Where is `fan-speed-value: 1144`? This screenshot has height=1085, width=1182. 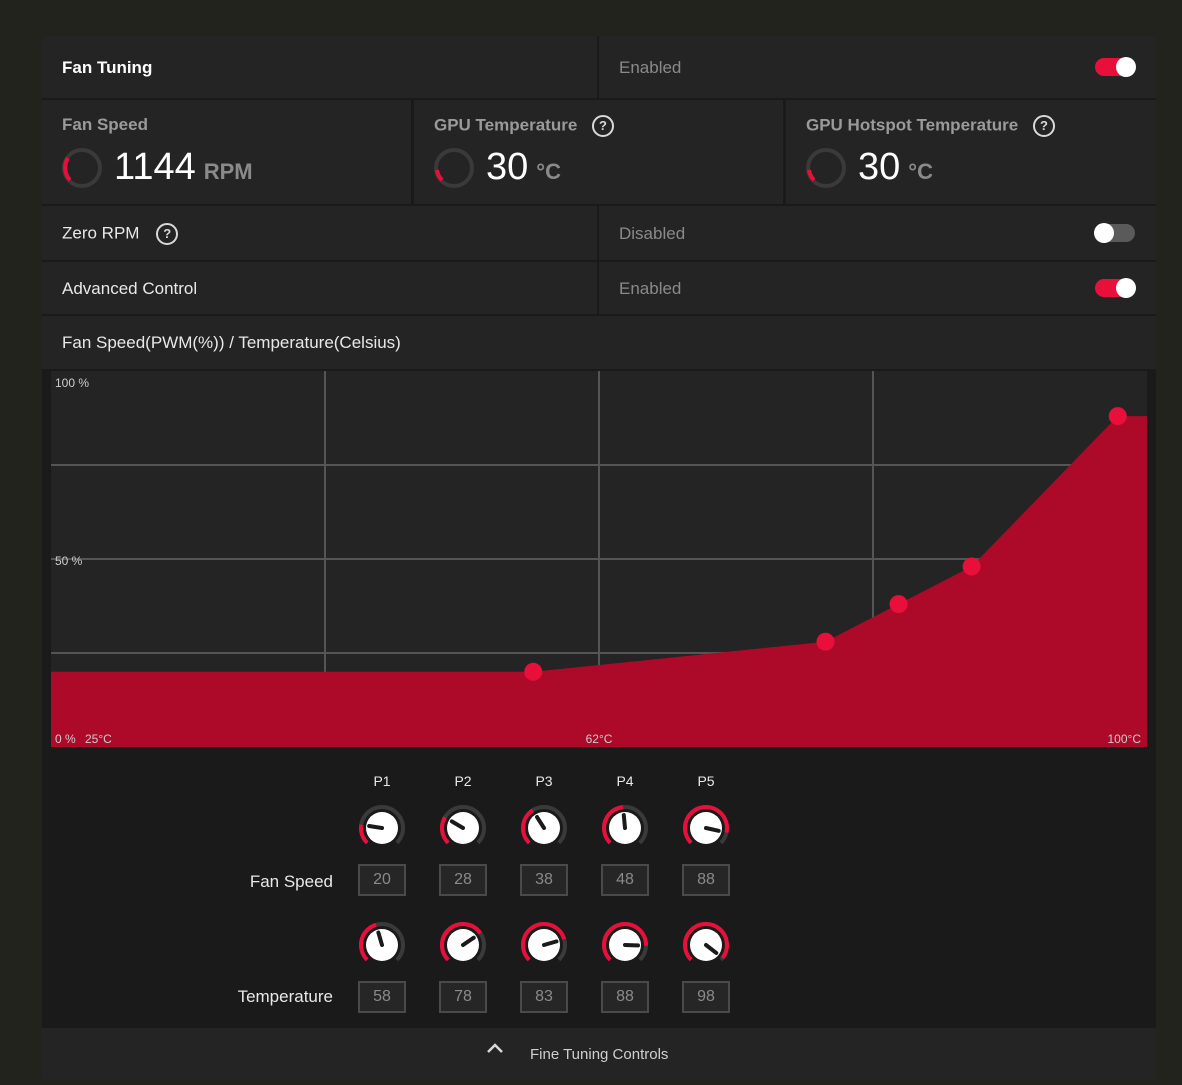 fan-speed-value: 1144 is located at coordinates (155, 167).